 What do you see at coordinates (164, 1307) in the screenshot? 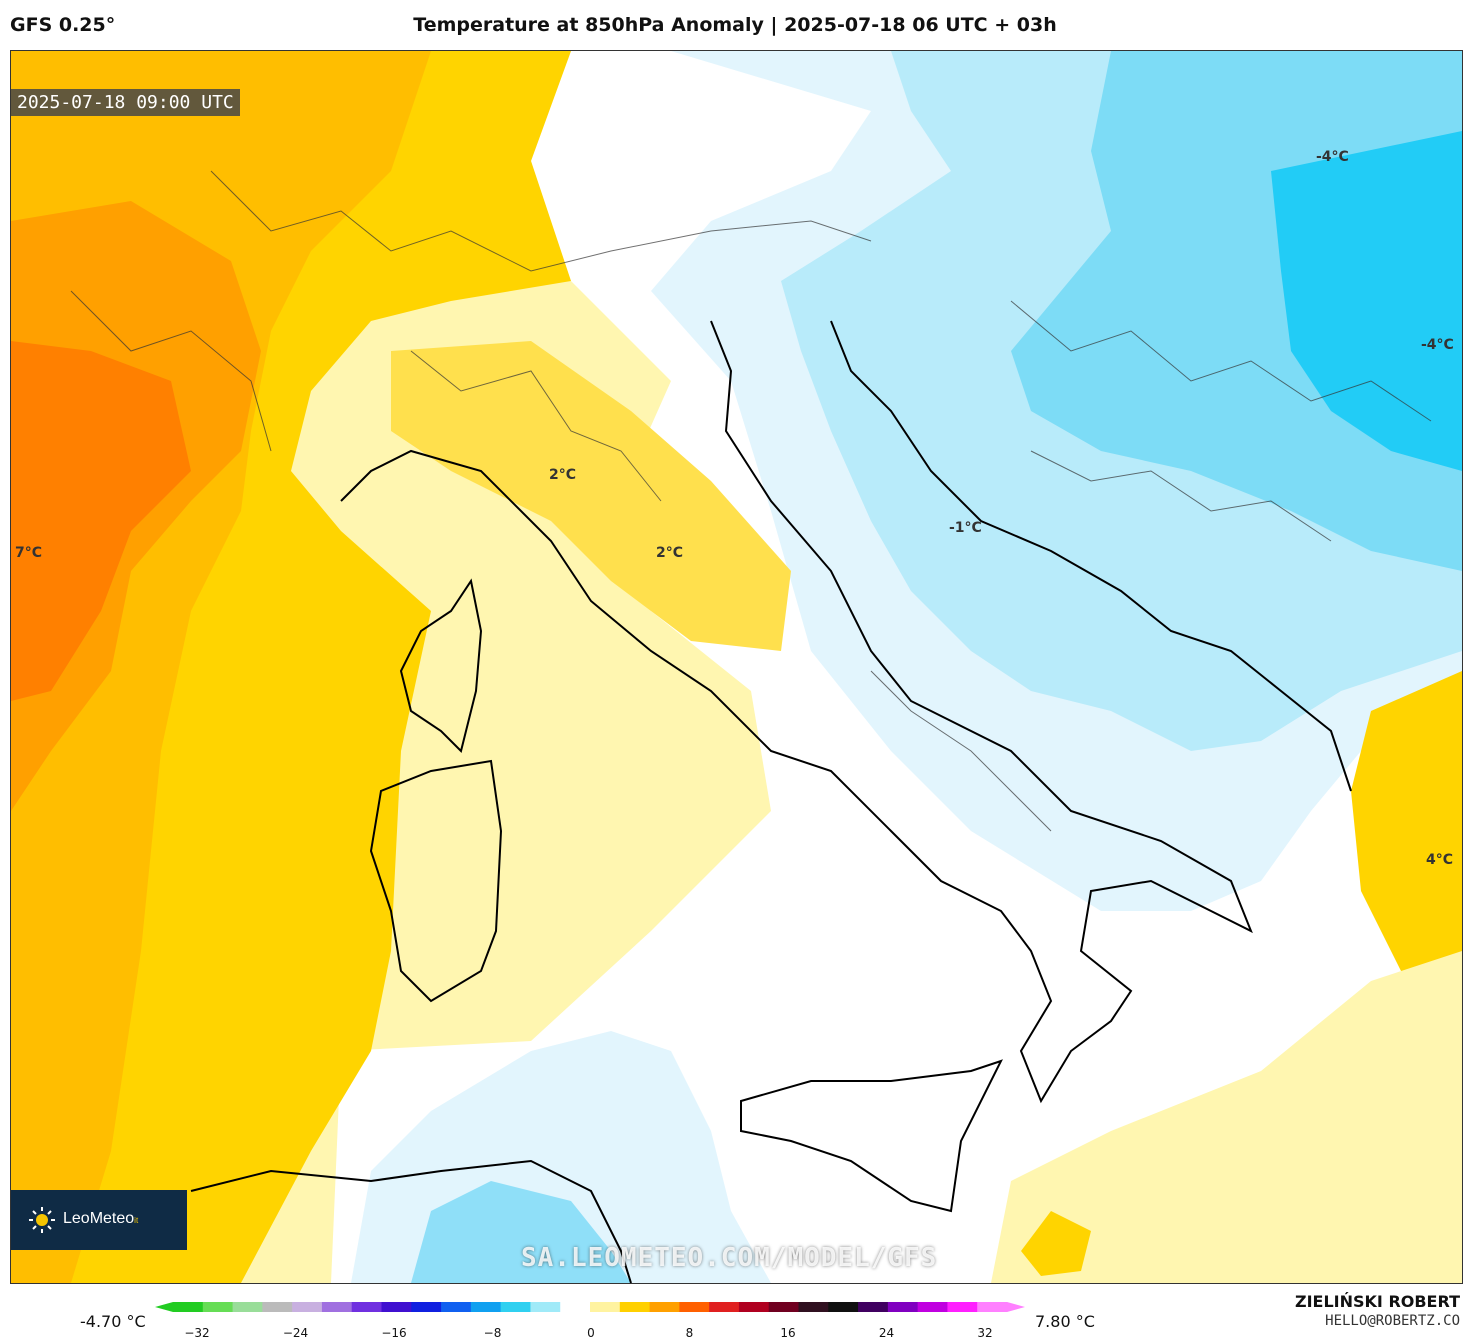
I see `colorbar-min-arrow` at bounding box center [164, 1307].